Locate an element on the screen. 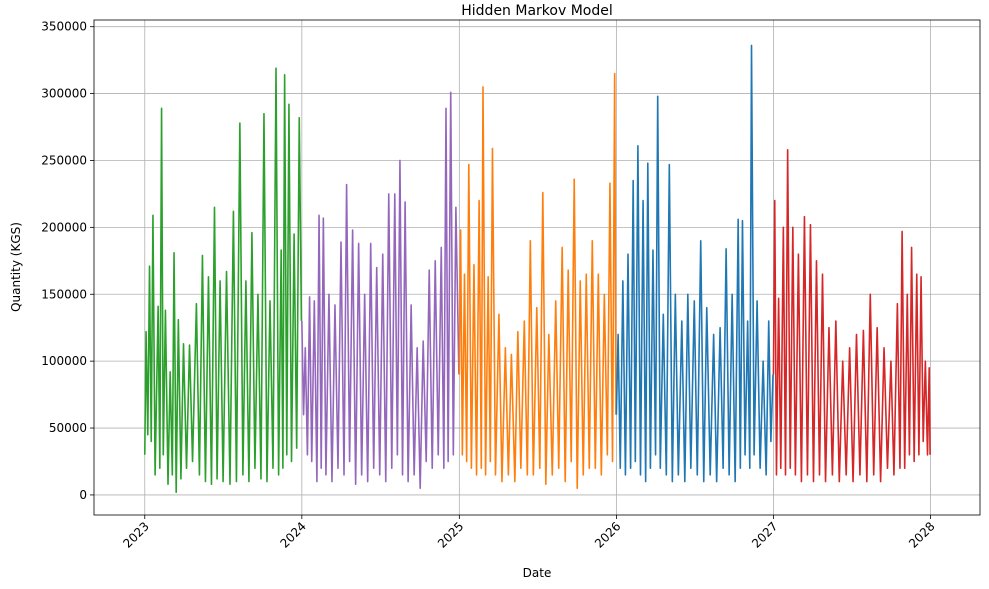 This screenshot has width=989, height=589. y-tick-label: 100000 is located at coordinates (64, 361).